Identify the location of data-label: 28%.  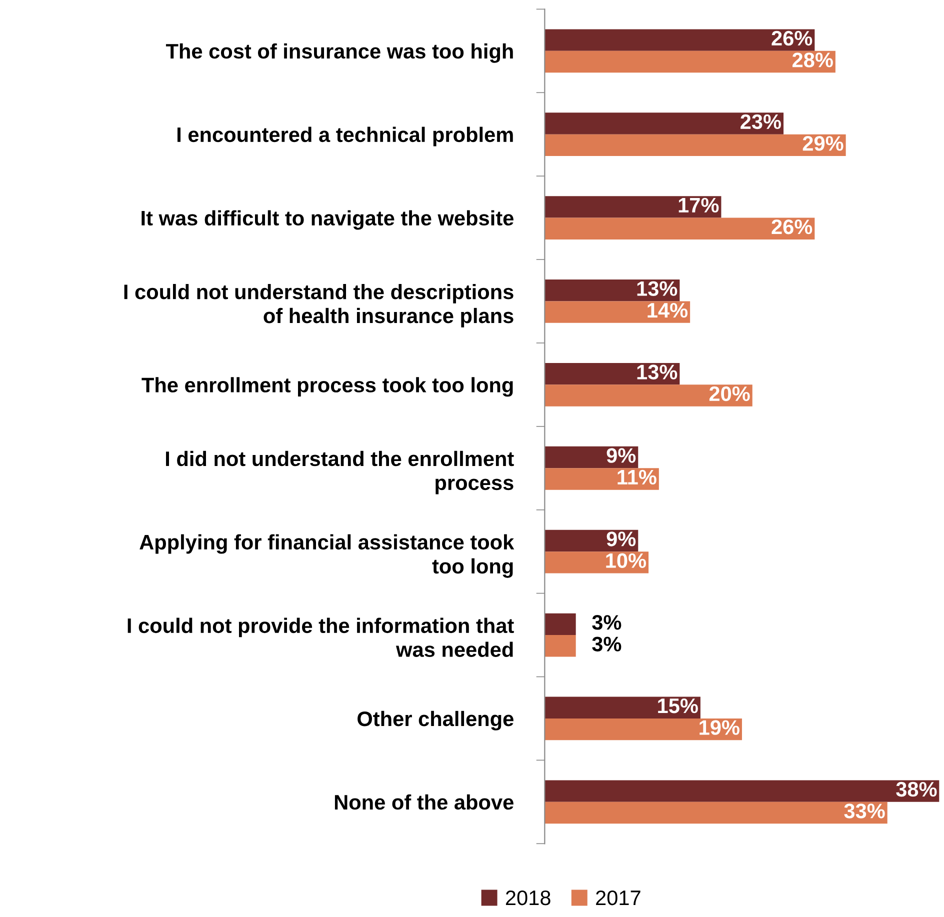
(812, 60).